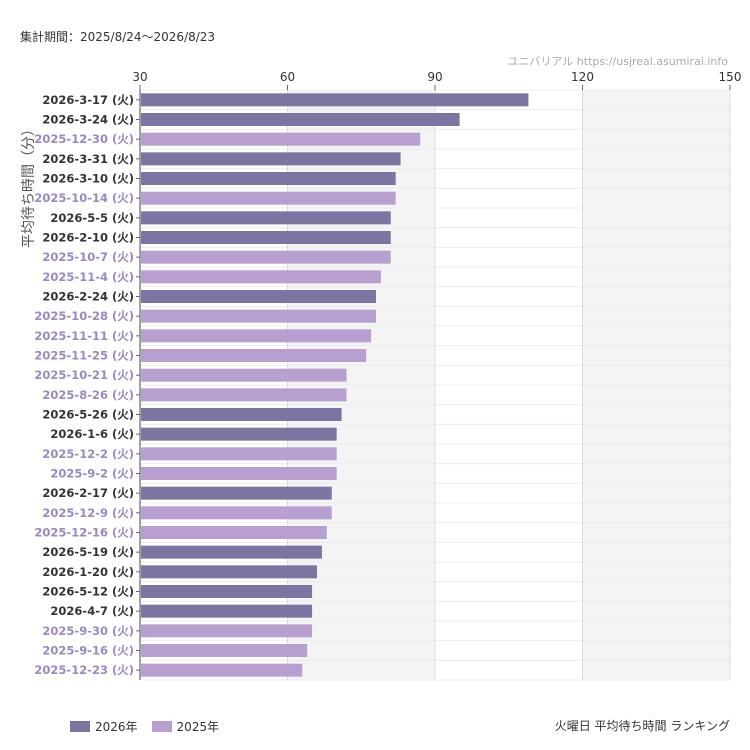  What do you see at coordinates (84, 316) in the screenshot?
I see `y-tick-label: 2025-10-28 (火)` at bounding box center [84, 316].